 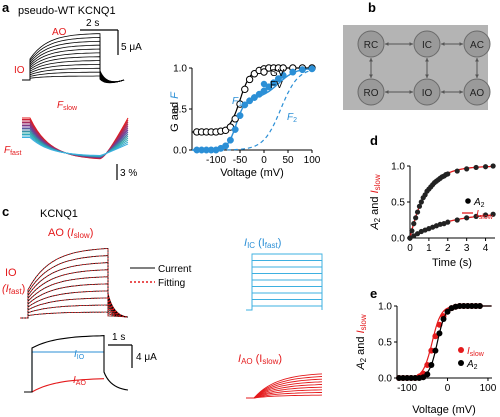 What do you see at coordinates (64, 372) in the screenshot?
I see `io-component` at bounding box center [64, 372].